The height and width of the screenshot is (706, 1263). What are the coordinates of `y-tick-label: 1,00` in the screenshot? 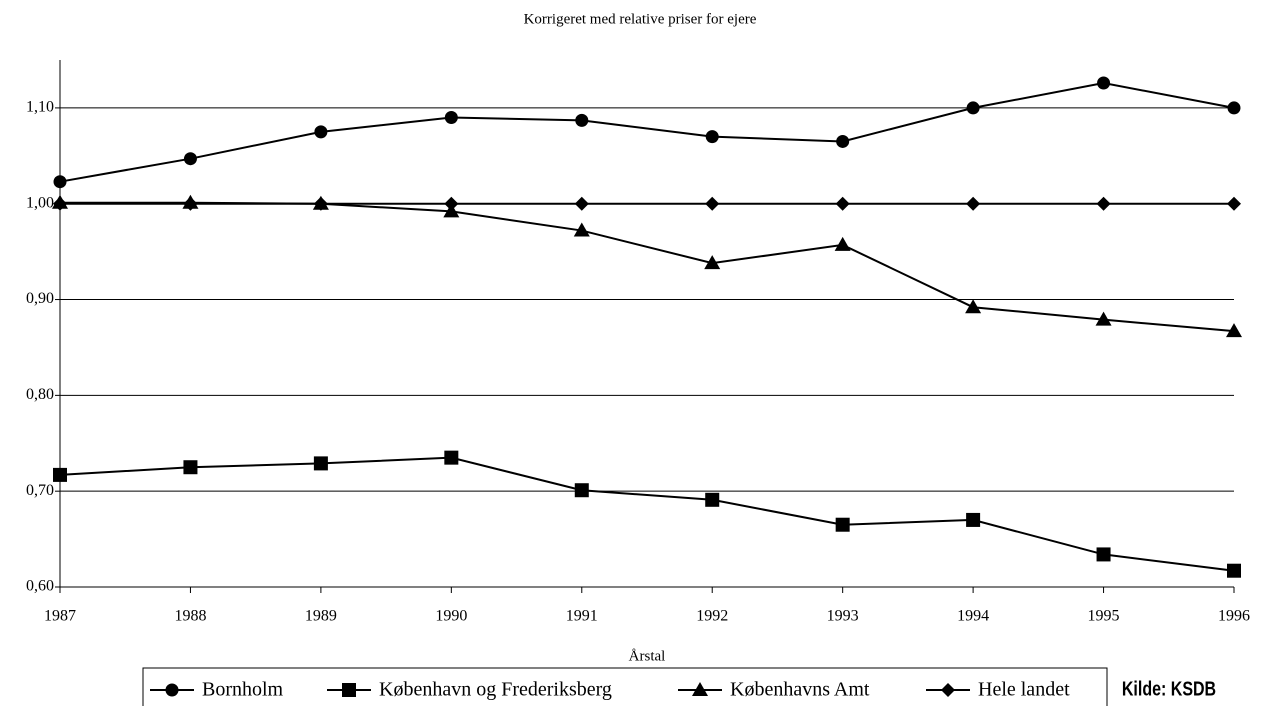 It's located at (40, 202).